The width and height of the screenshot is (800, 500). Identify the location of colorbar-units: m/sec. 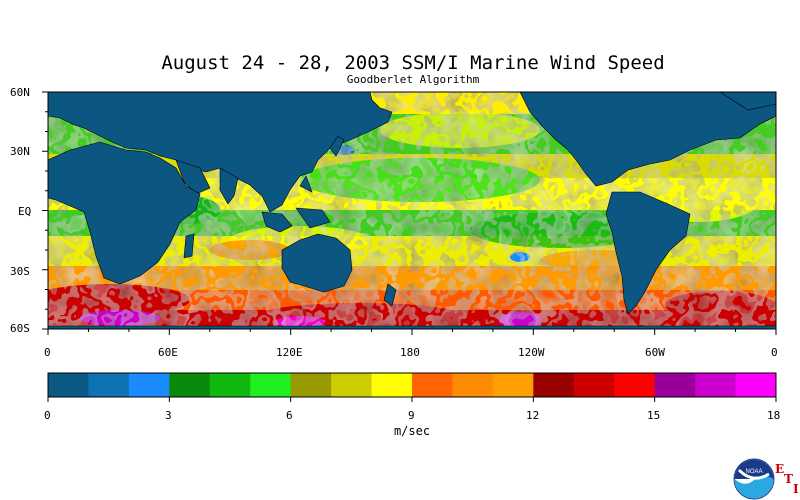
(412, 431).